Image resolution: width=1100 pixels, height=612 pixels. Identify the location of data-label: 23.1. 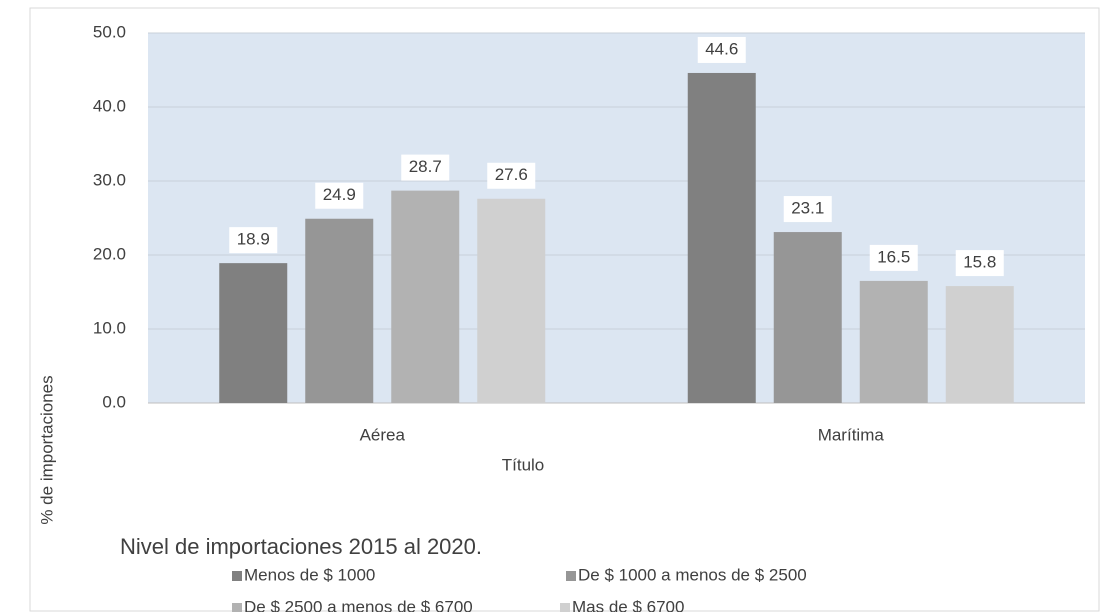
(807, 208).